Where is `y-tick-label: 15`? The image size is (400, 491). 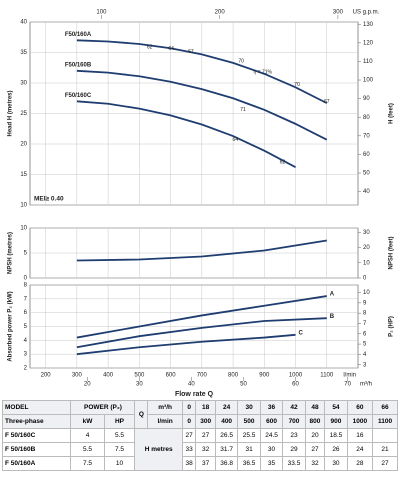 y-tick-label: 15 is located at coordinates (23, 175).